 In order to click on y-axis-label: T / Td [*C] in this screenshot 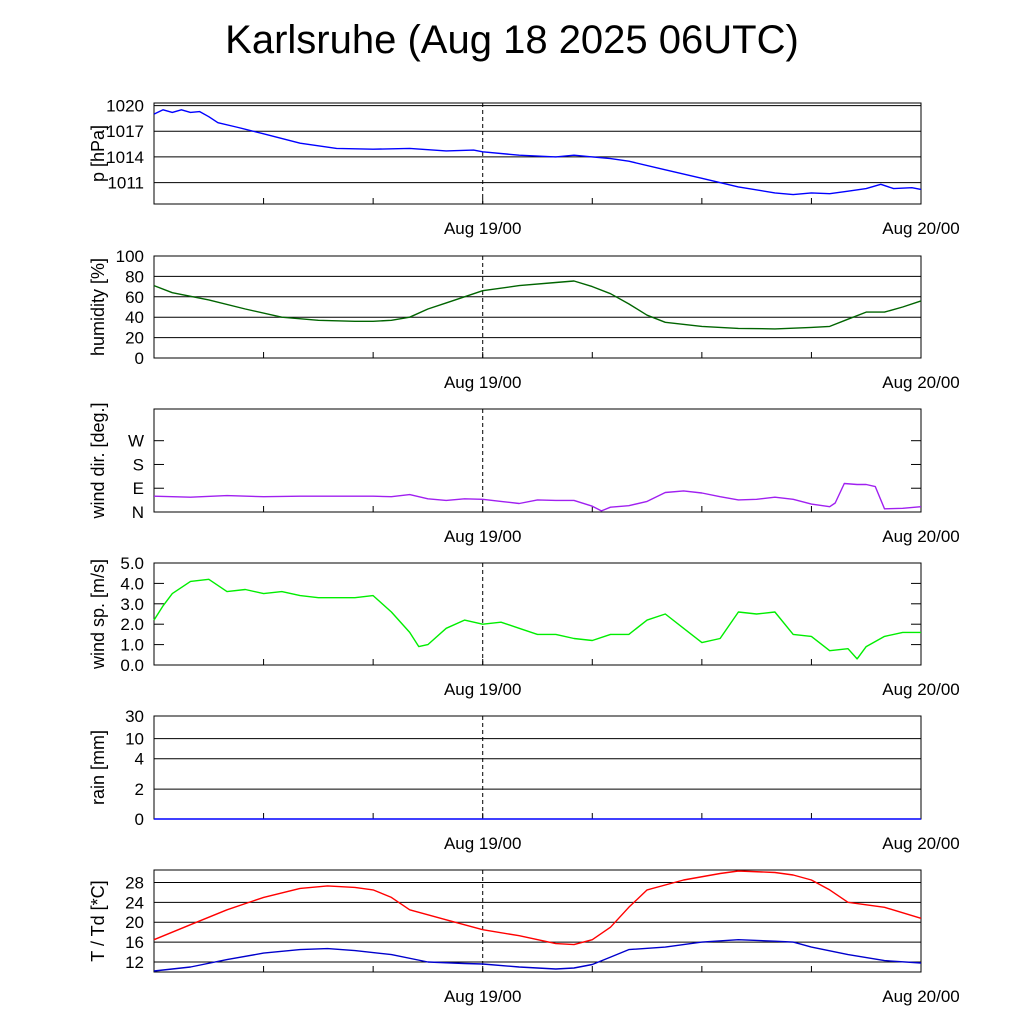, I will do `click(98, 920)`.